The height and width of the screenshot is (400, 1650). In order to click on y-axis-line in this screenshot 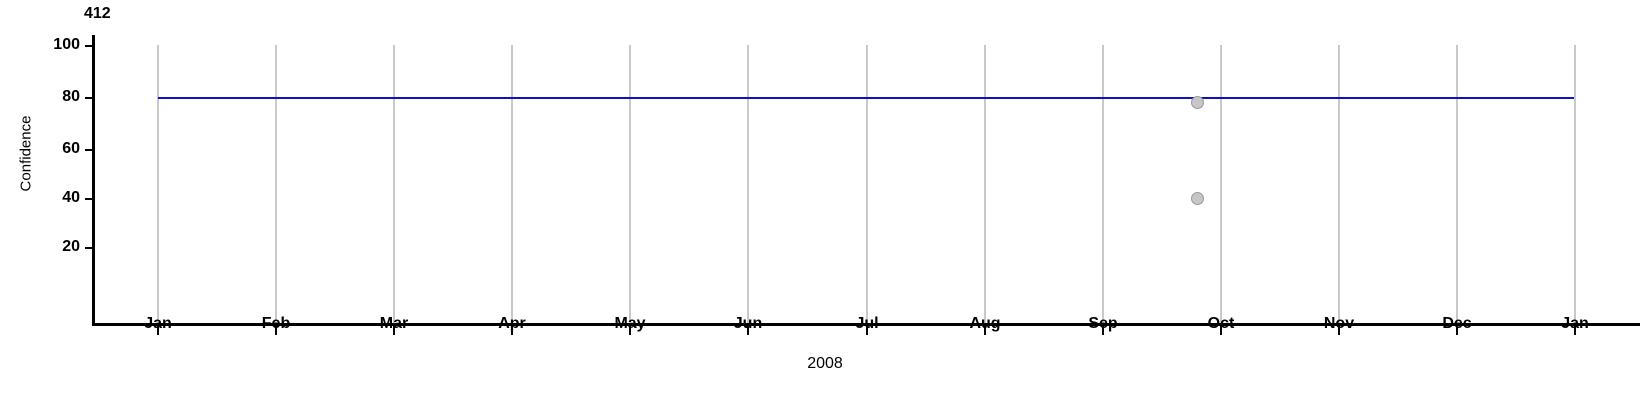, I will do `click(93, 180)`.